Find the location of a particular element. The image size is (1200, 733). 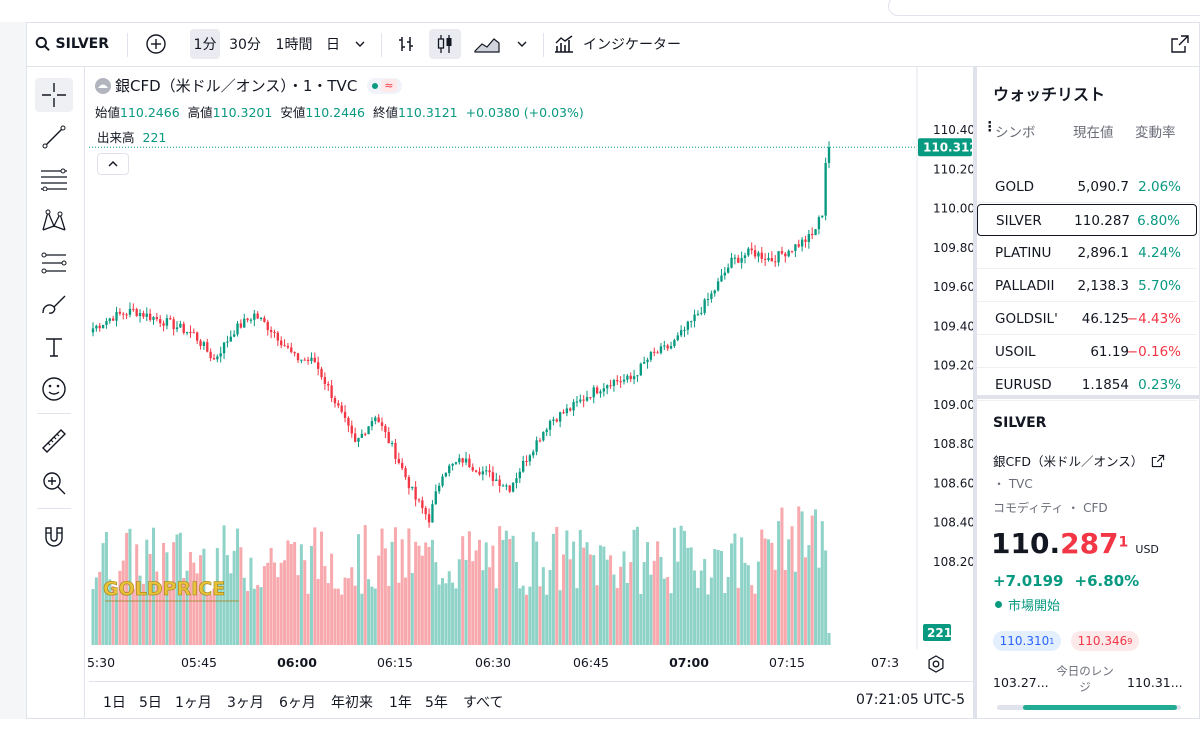

interval-dropdown is located at coordinates (360, 44).